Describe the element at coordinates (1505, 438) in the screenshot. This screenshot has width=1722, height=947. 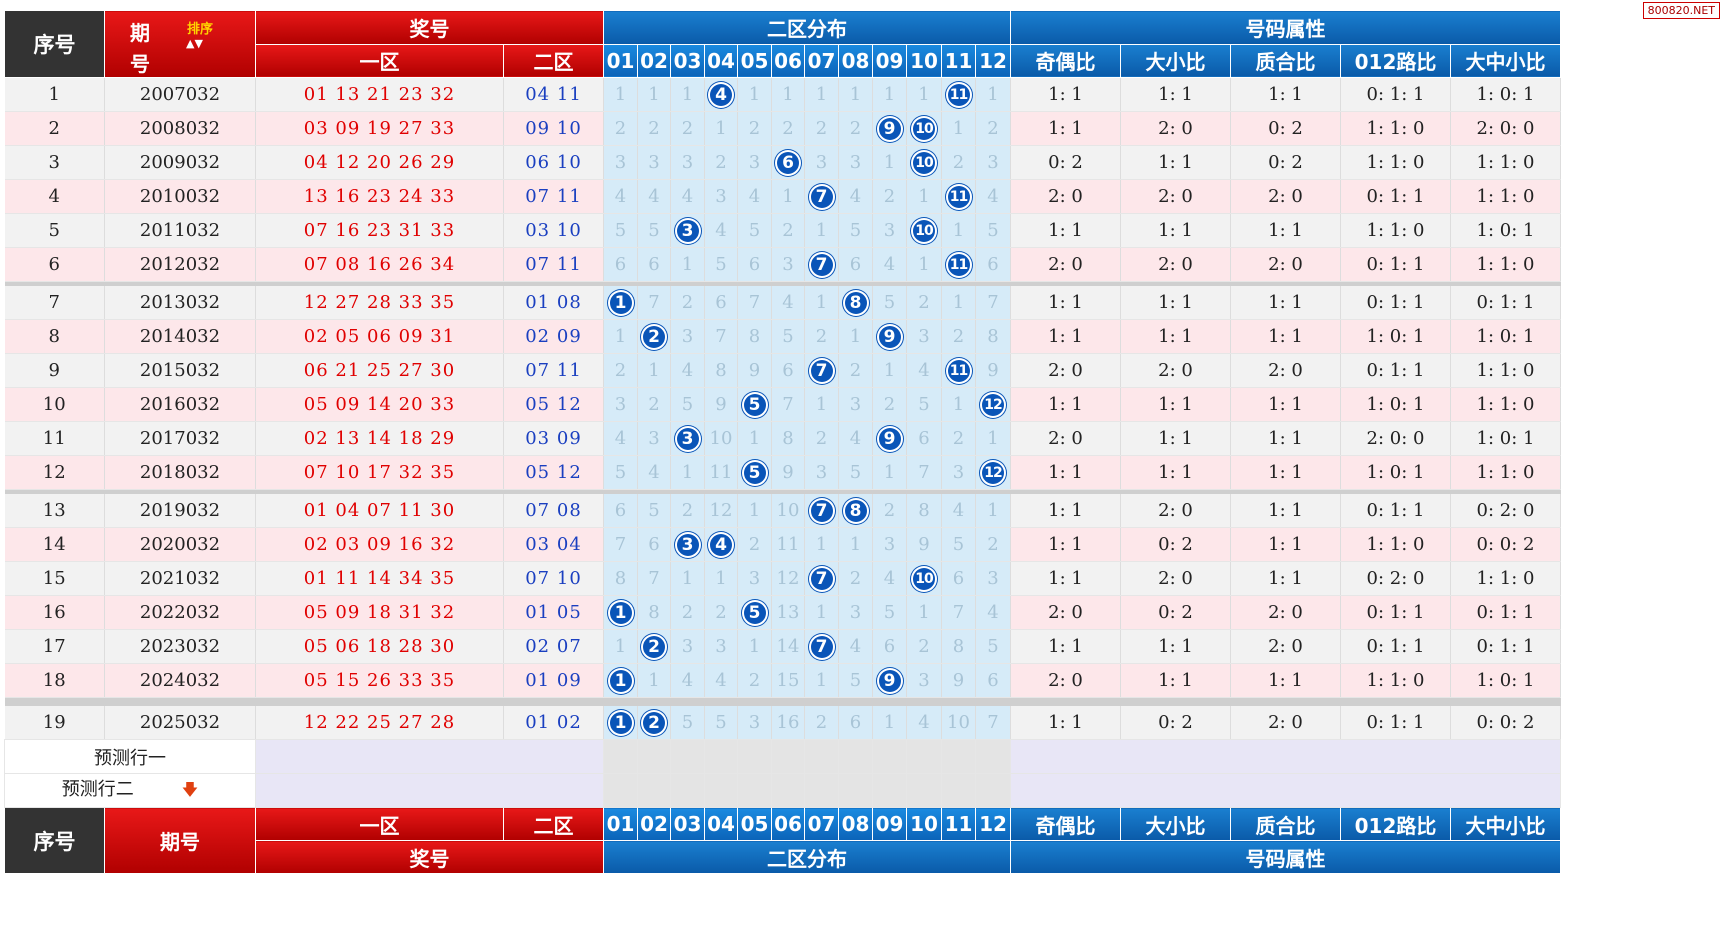
I see `row-attr: 1: 0: 1` at that location.